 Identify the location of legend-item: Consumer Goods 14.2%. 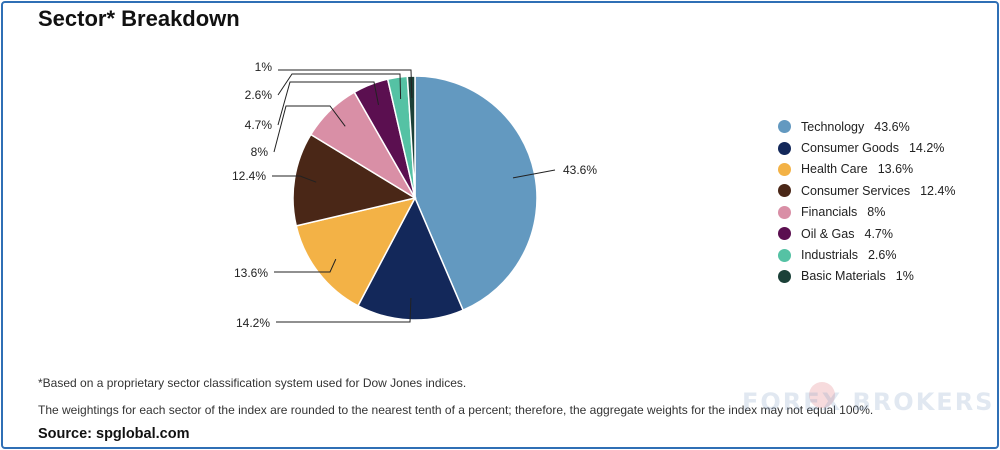
(867, 147).